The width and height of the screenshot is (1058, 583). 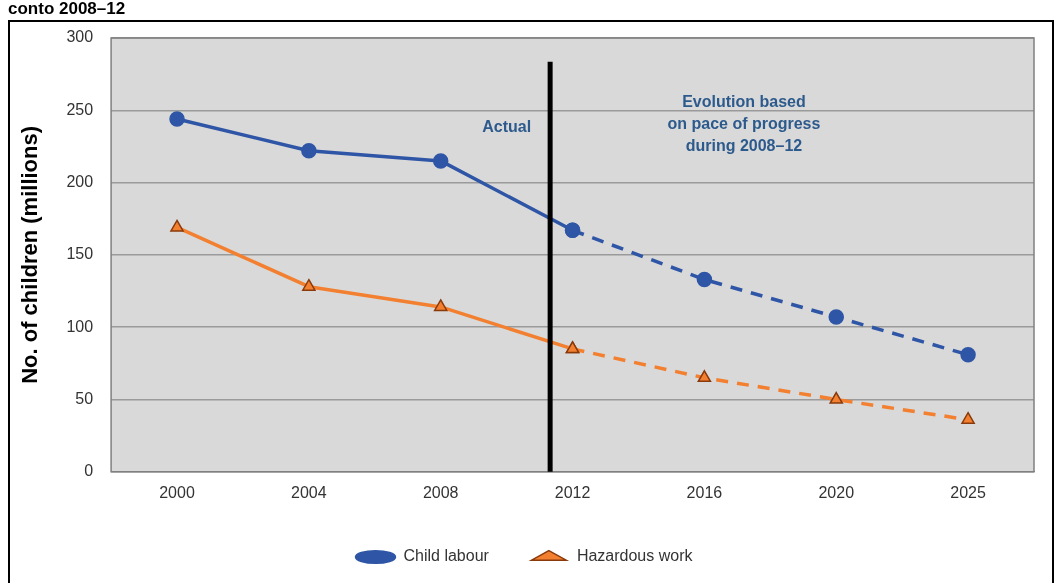 I want to click on y-tick-label: 150, so click(x=80, y=254).